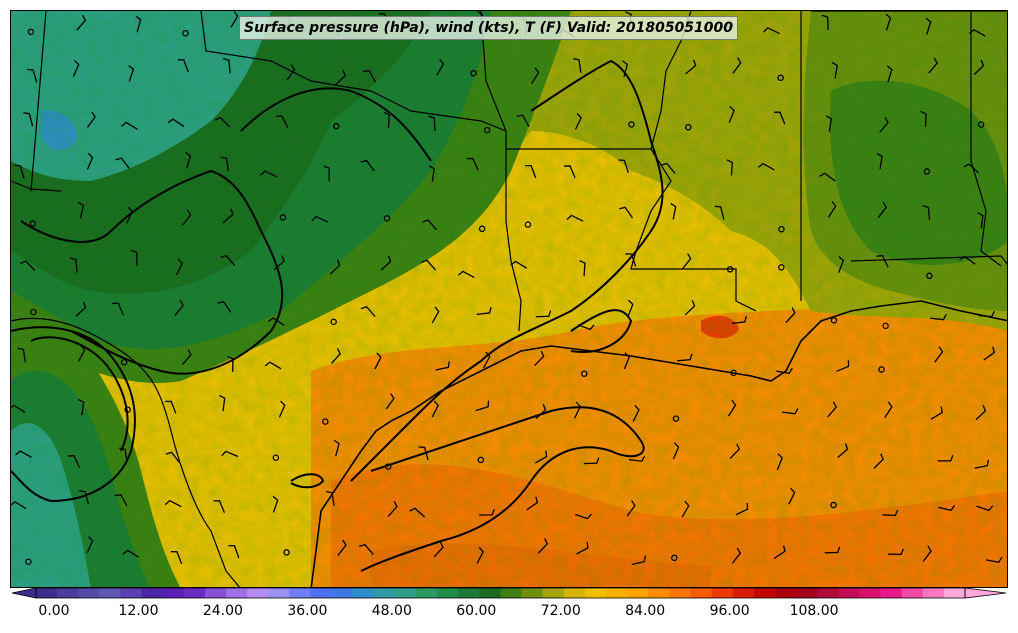 The height and width of the screenshot is (633, 1018). Describe the element at coordinates (307, 611) in the screenshot. I see `colorbar-label: 36.00` at that location.